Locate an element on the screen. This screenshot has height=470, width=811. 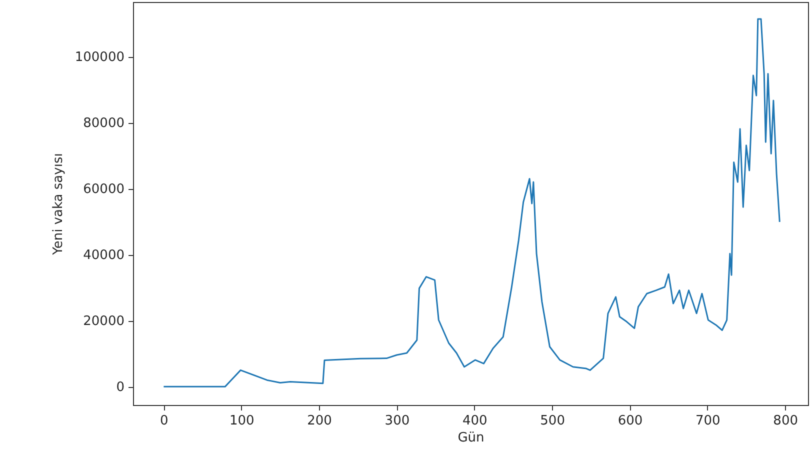
x-tick-label: 0 is located at coordinates (164, 421).